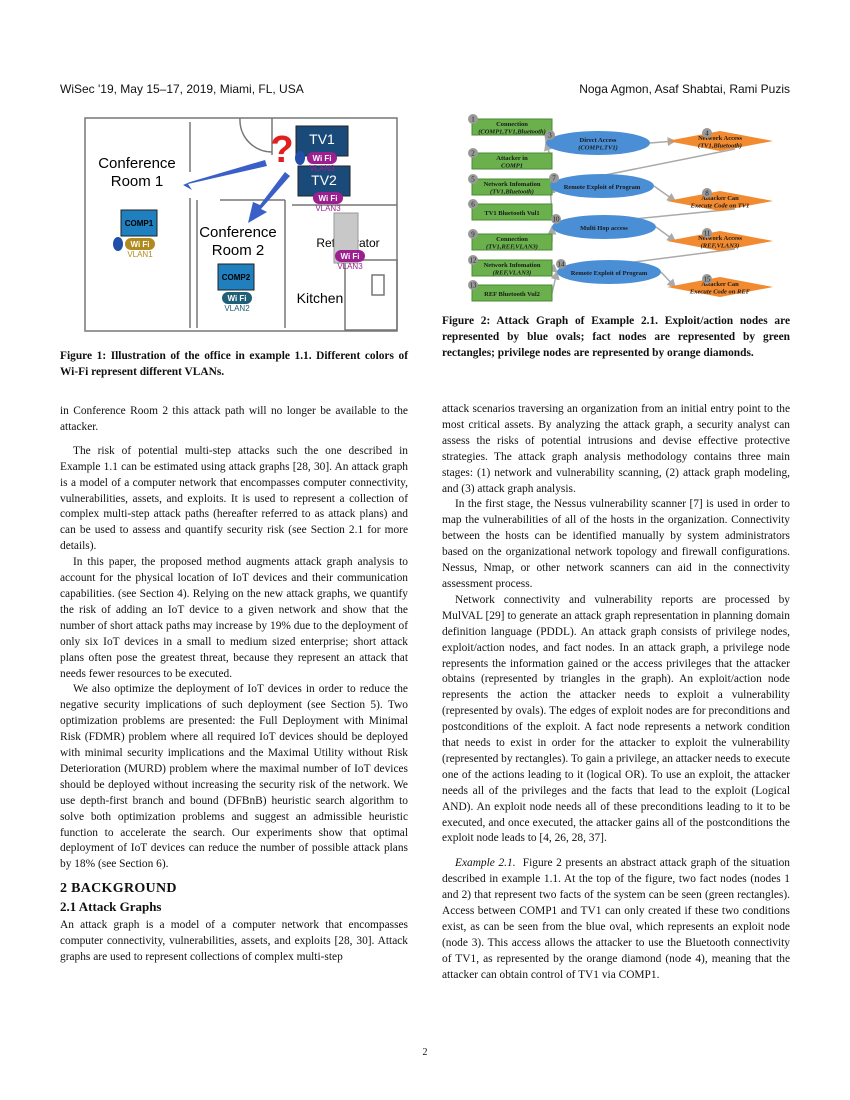 This screenshot has height=1100, width=850. What do you see at coordinates (707, 194) in the screenshot?
I see `node-number: 8` at bounding box center [707, 194].